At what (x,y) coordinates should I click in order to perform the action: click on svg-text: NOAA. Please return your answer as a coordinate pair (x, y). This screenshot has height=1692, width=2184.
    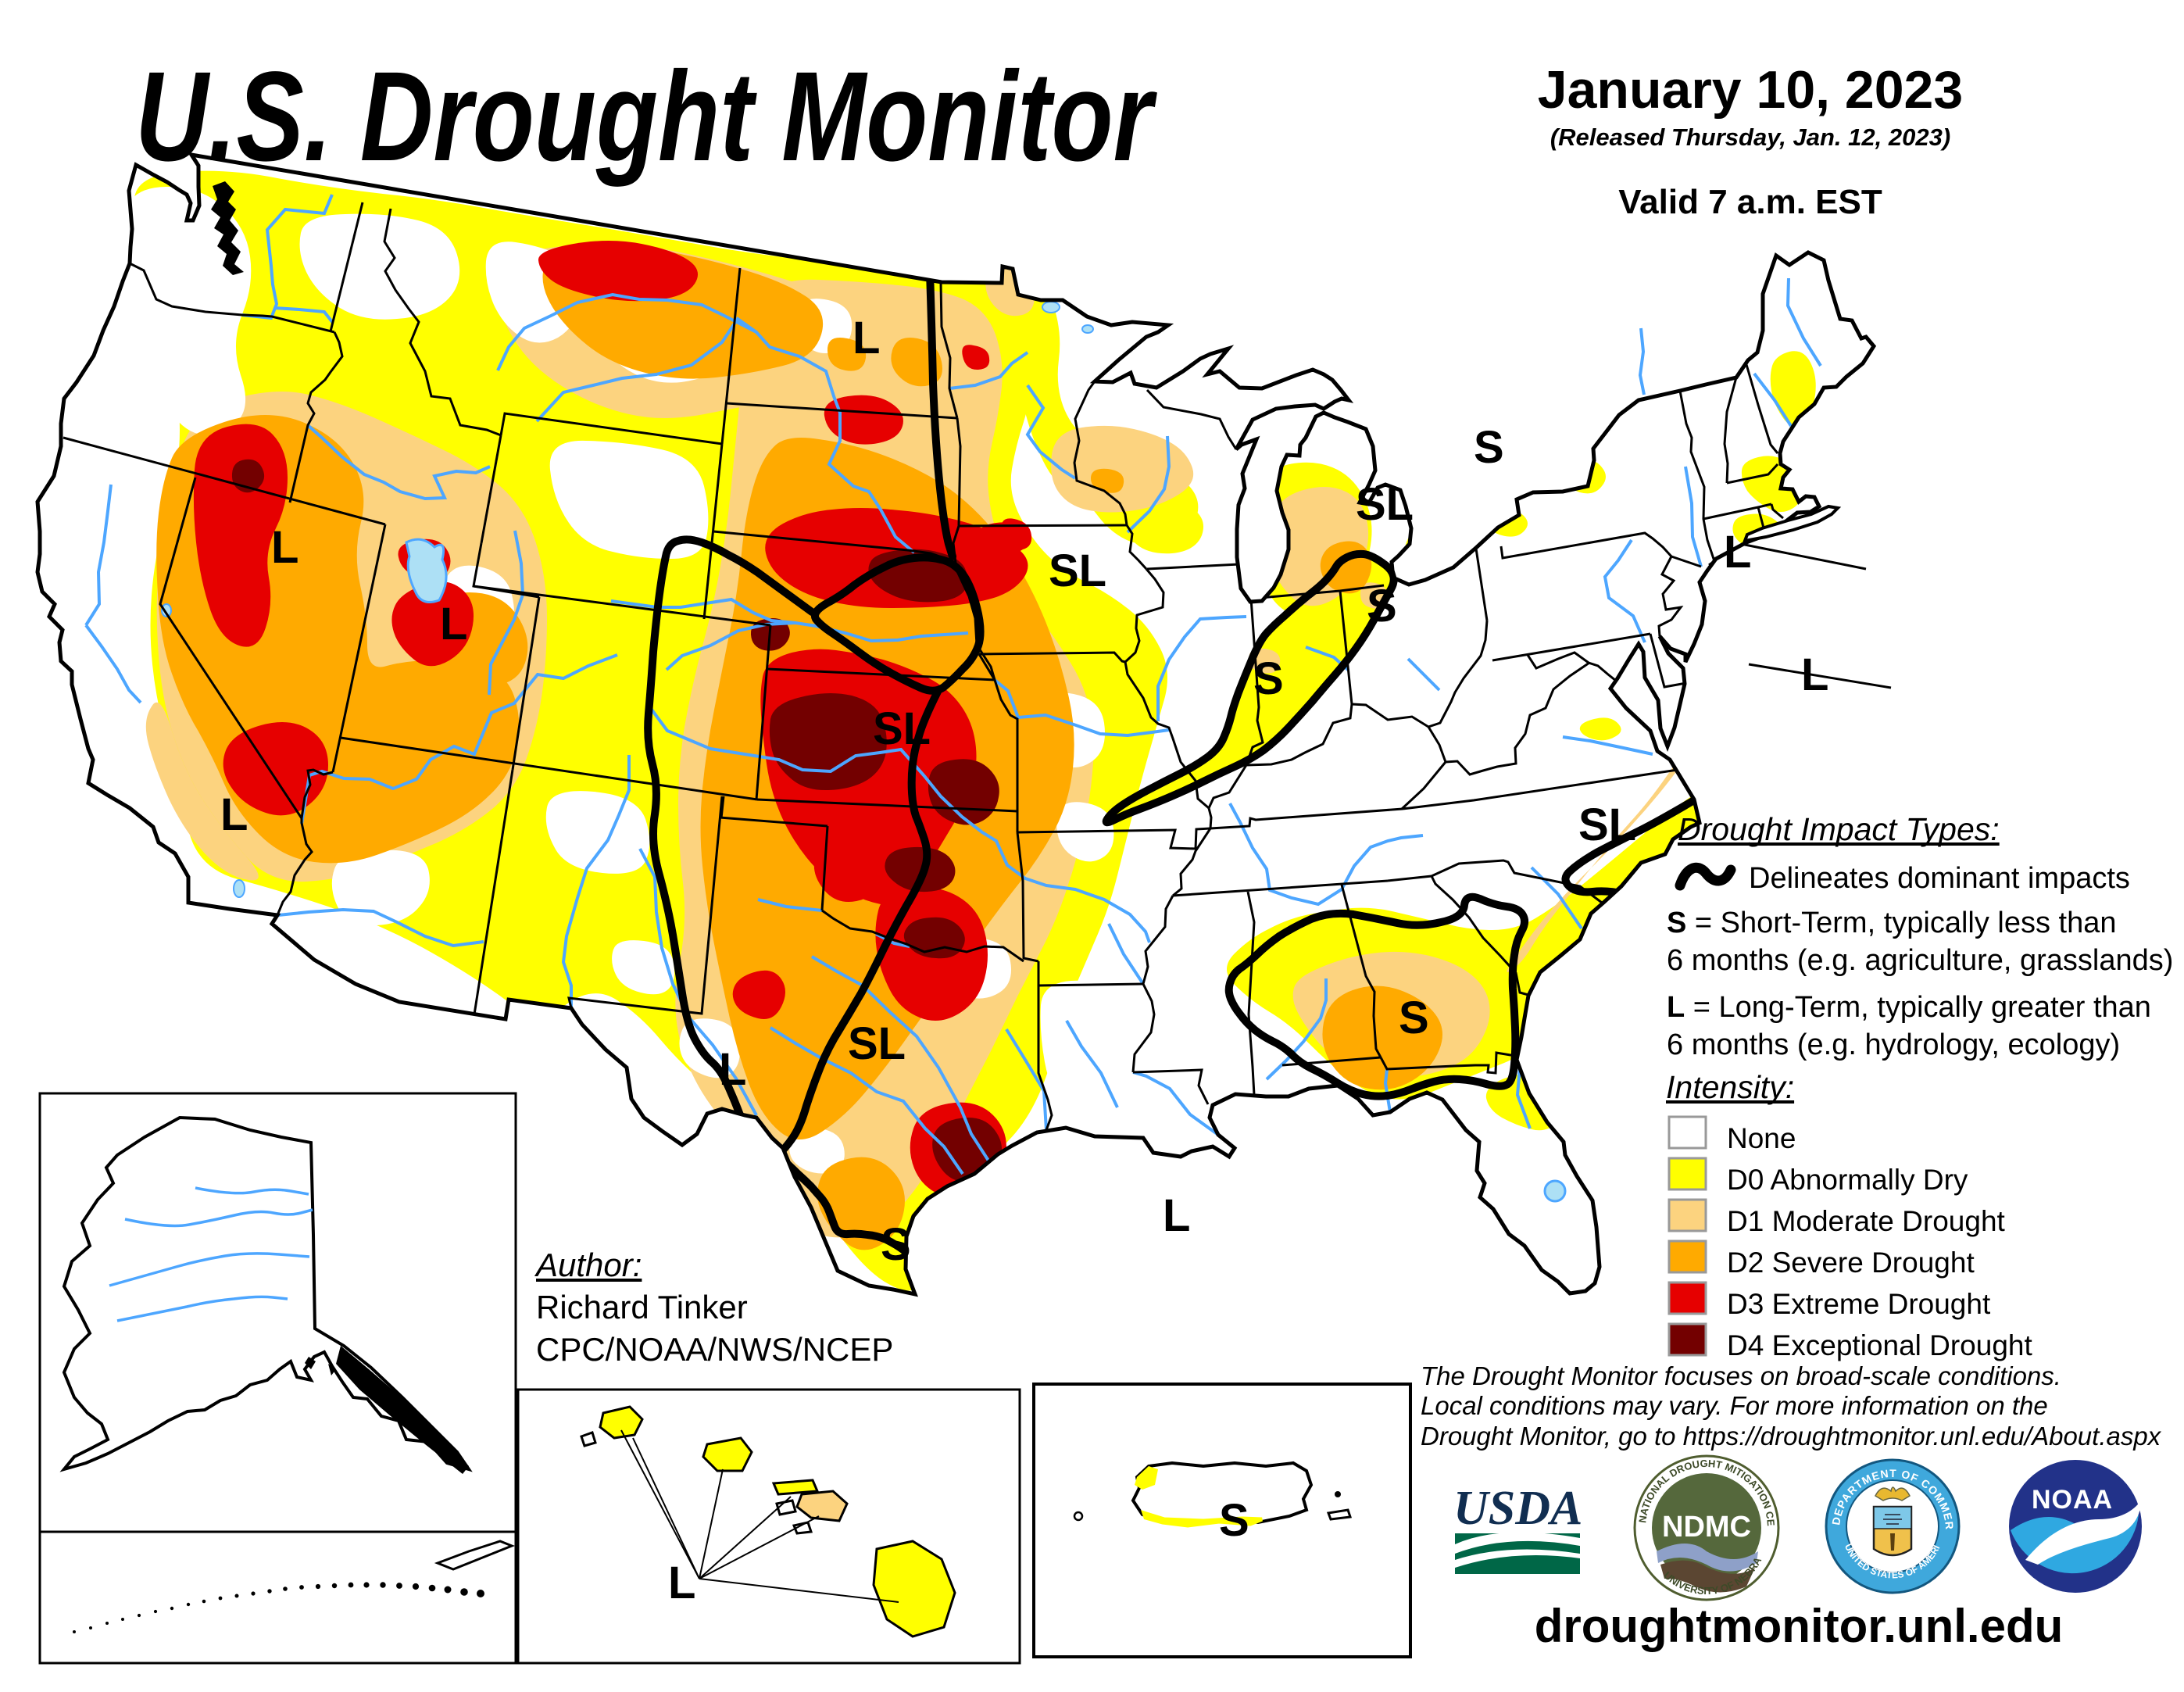
    Looking at the image, I should click on (2072, 1500).